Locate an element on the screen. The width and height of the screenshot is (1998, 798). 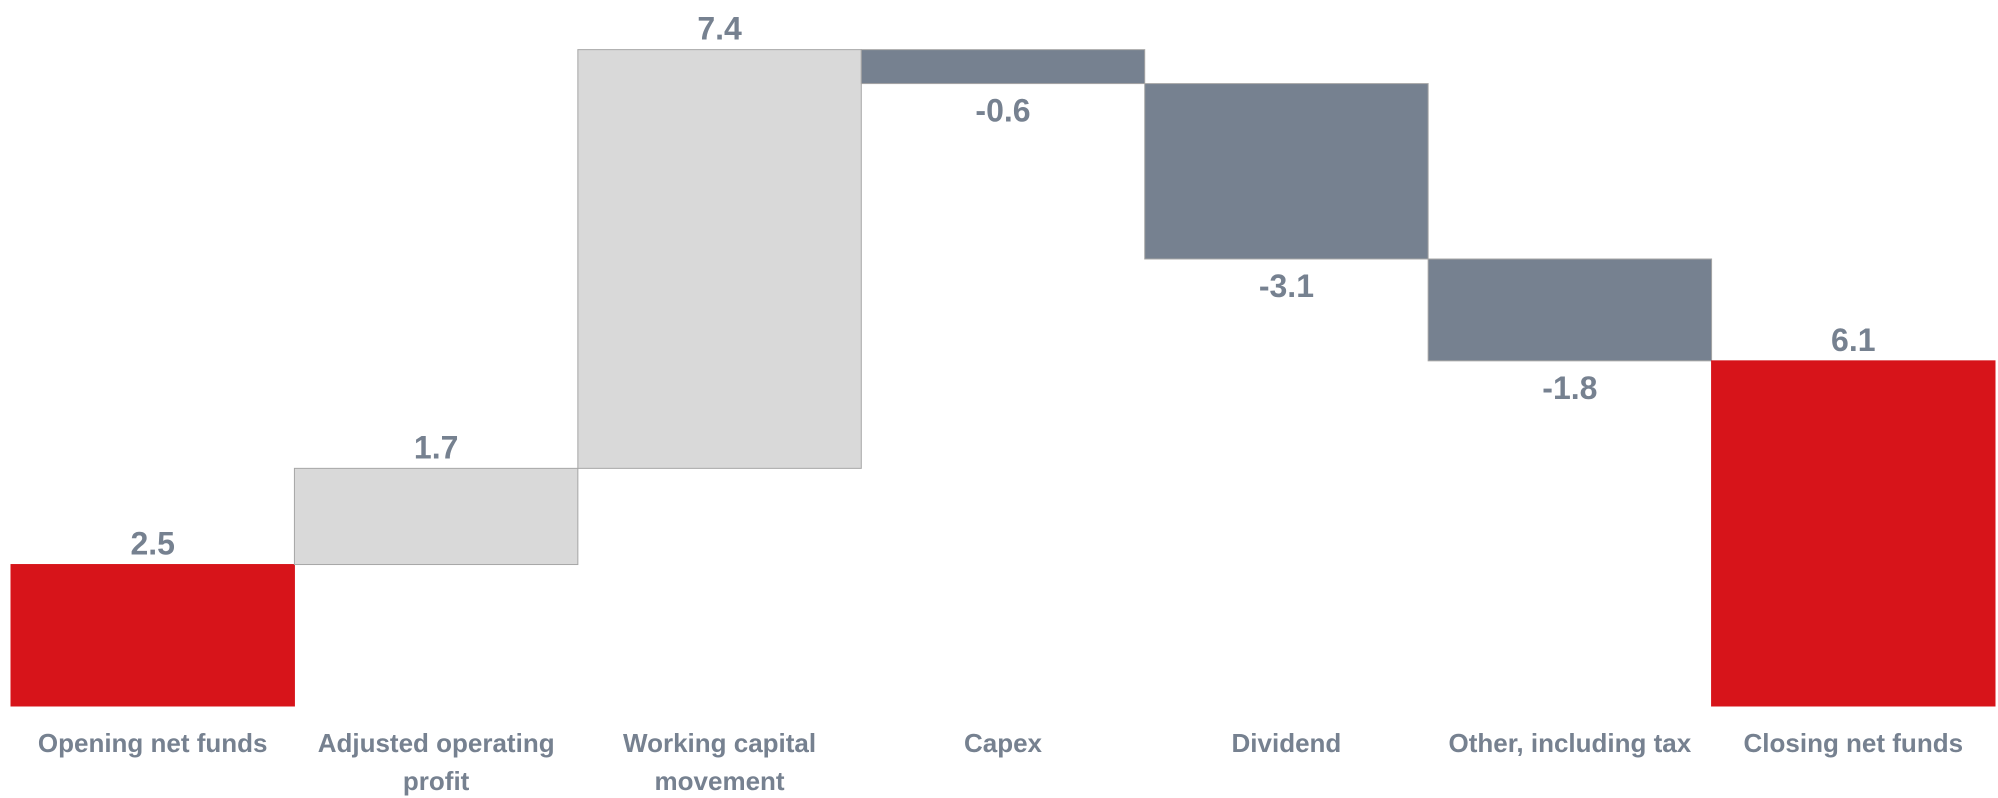
x-tick-label: Capex is located at coordinates (1003, 743).